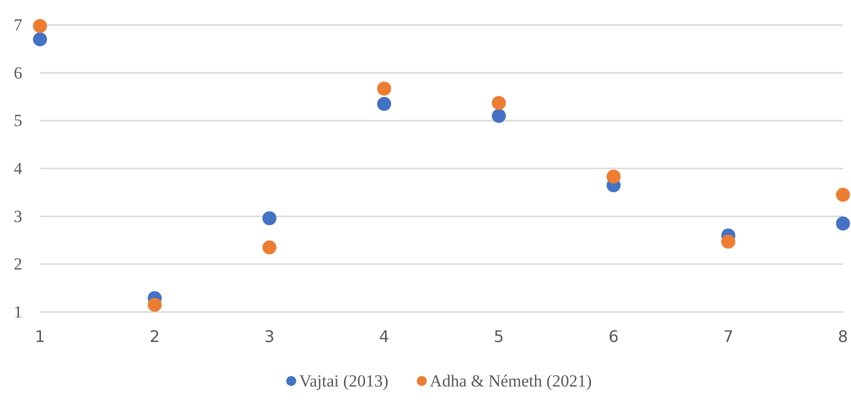 The image size is (851, 403). Describe the element at coordinates (613, 336) in the screenshot. I see `x-tick-label: 6` at that location.